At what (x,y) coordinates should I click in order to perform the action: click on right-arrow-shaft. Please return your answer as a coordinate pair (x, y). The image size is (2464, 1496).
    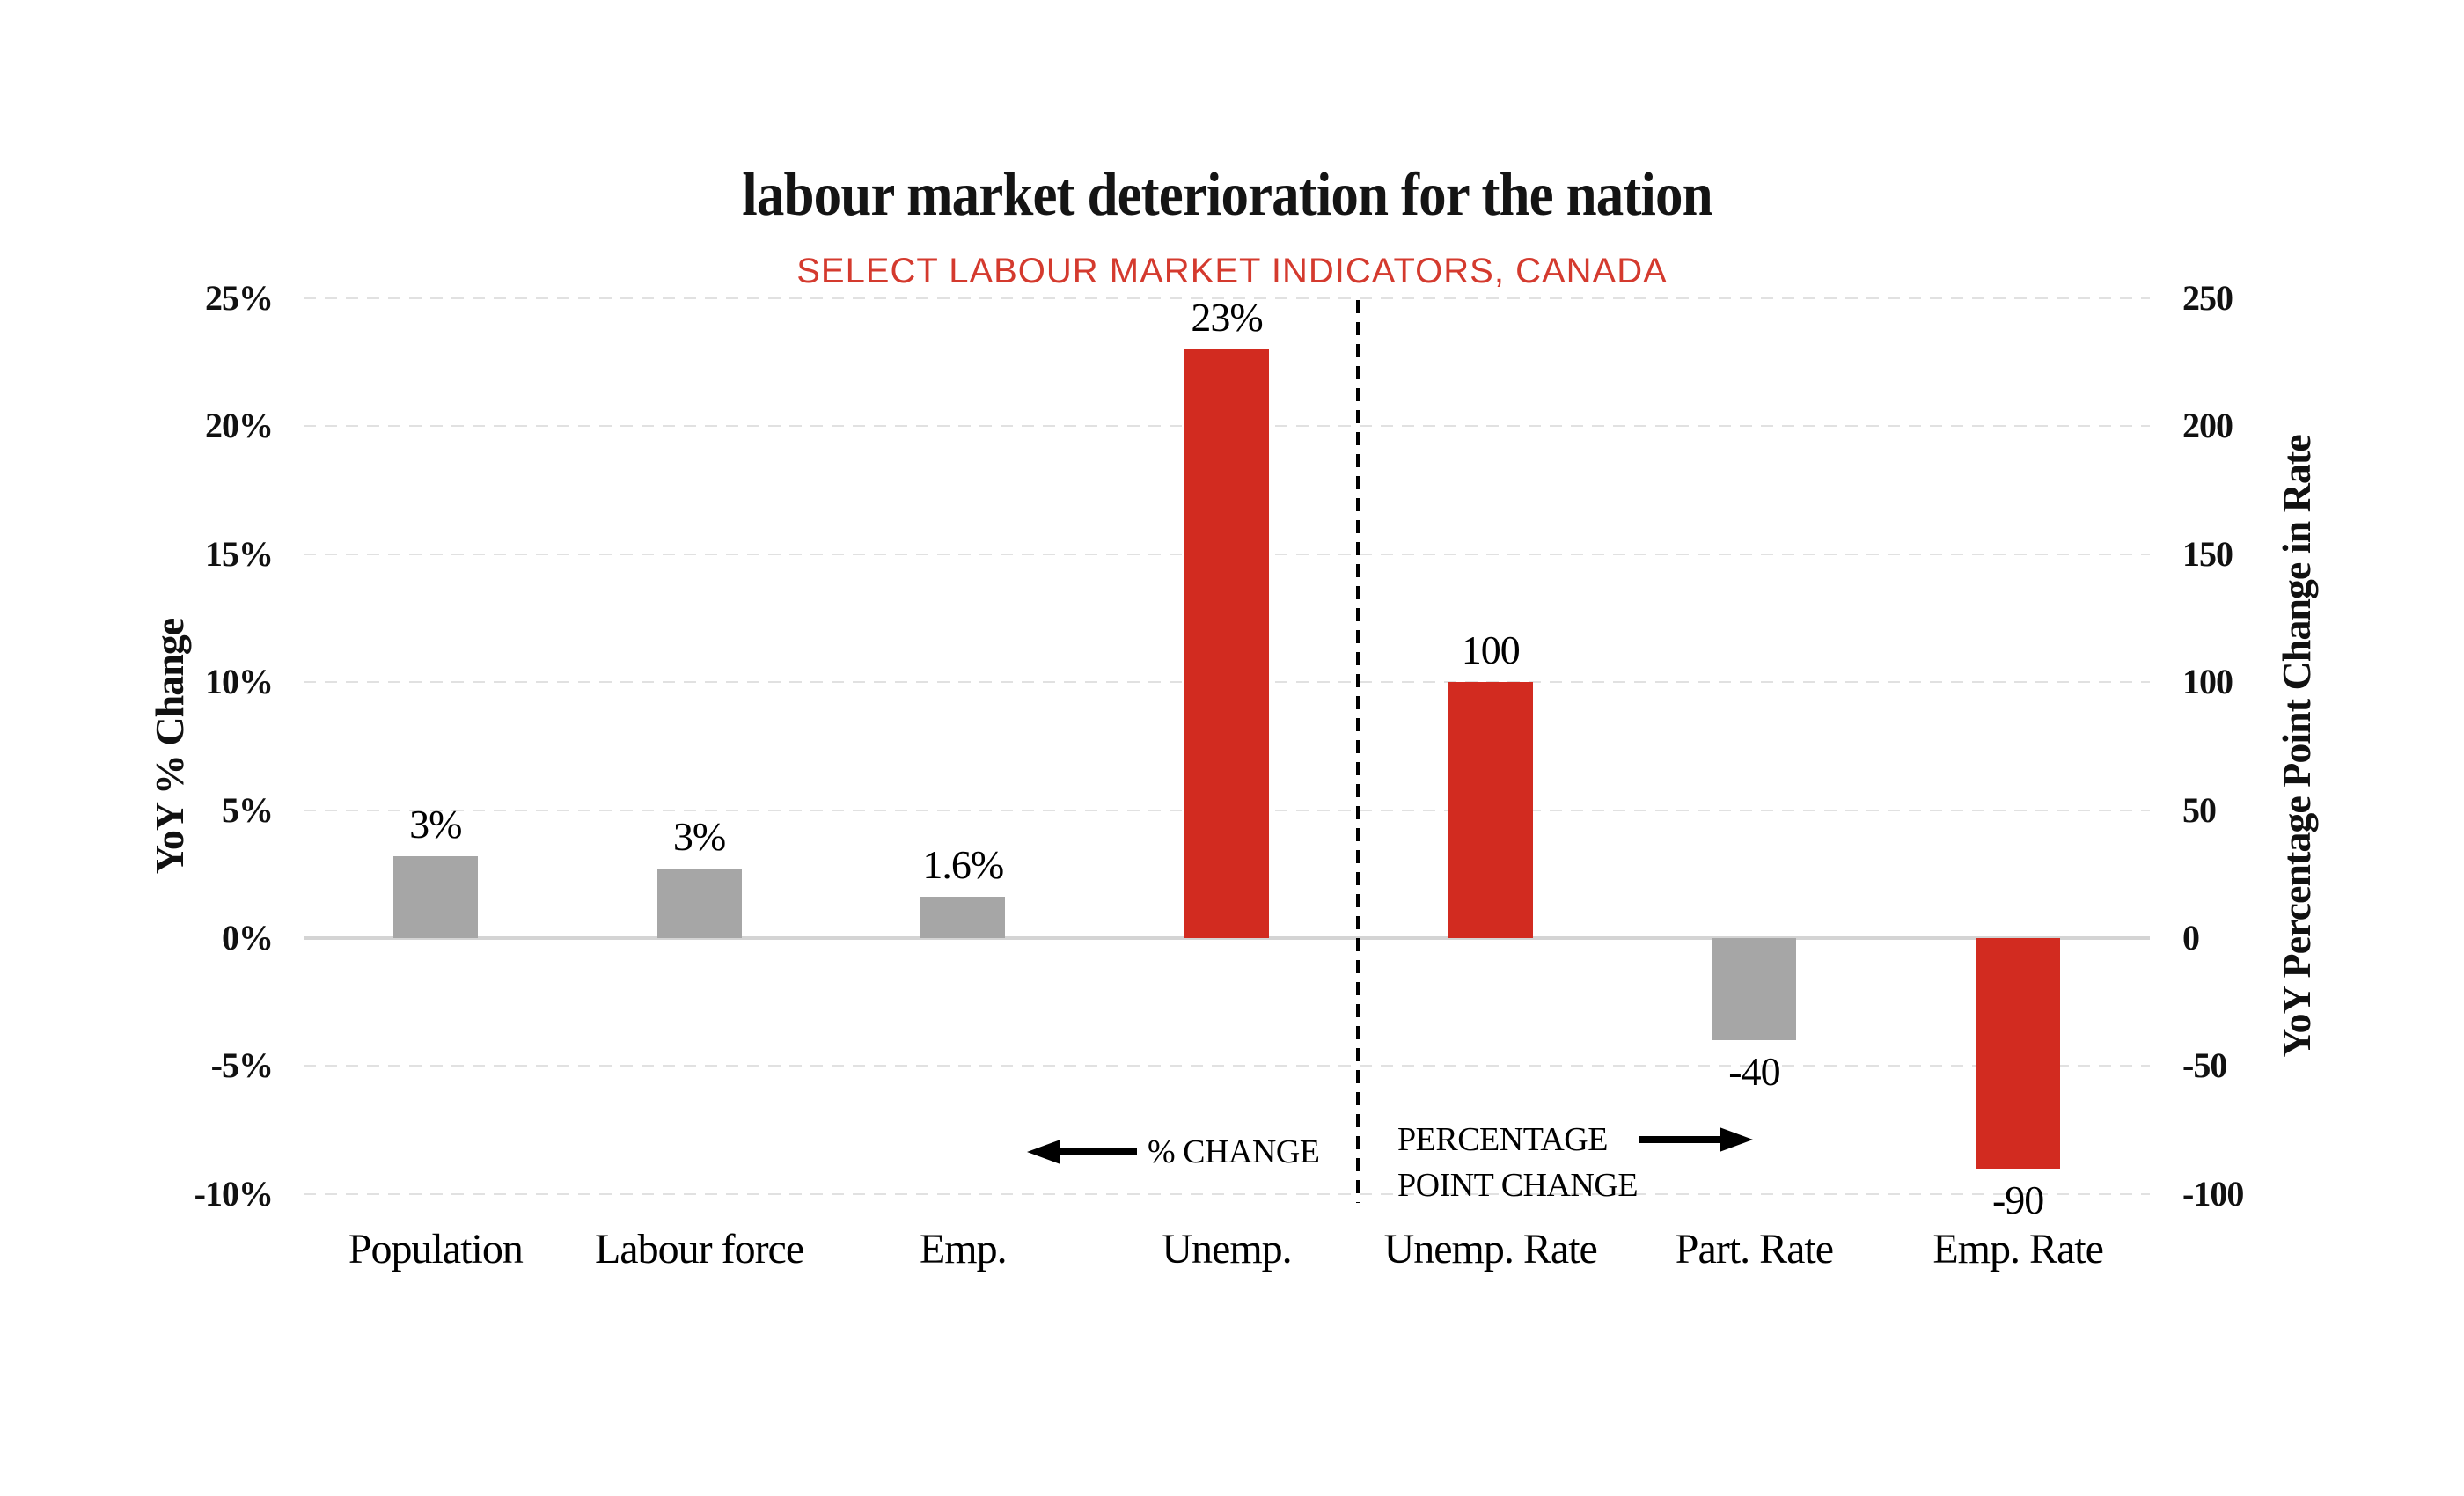
    Looking at the image, I should click on (1680, 1139).